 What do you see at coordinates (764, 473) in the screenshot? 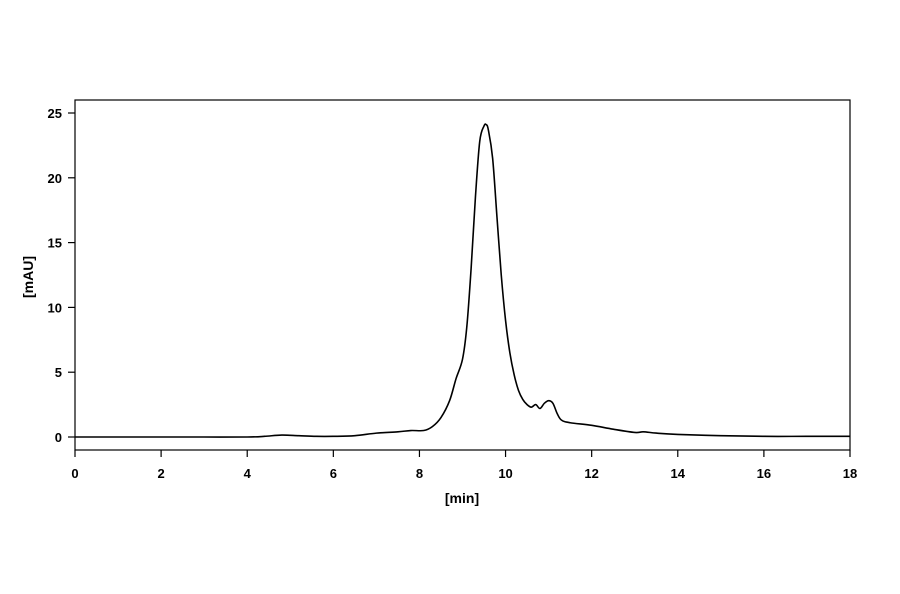
I see `x-tick-label: 16` at bounding box center [764, 473].